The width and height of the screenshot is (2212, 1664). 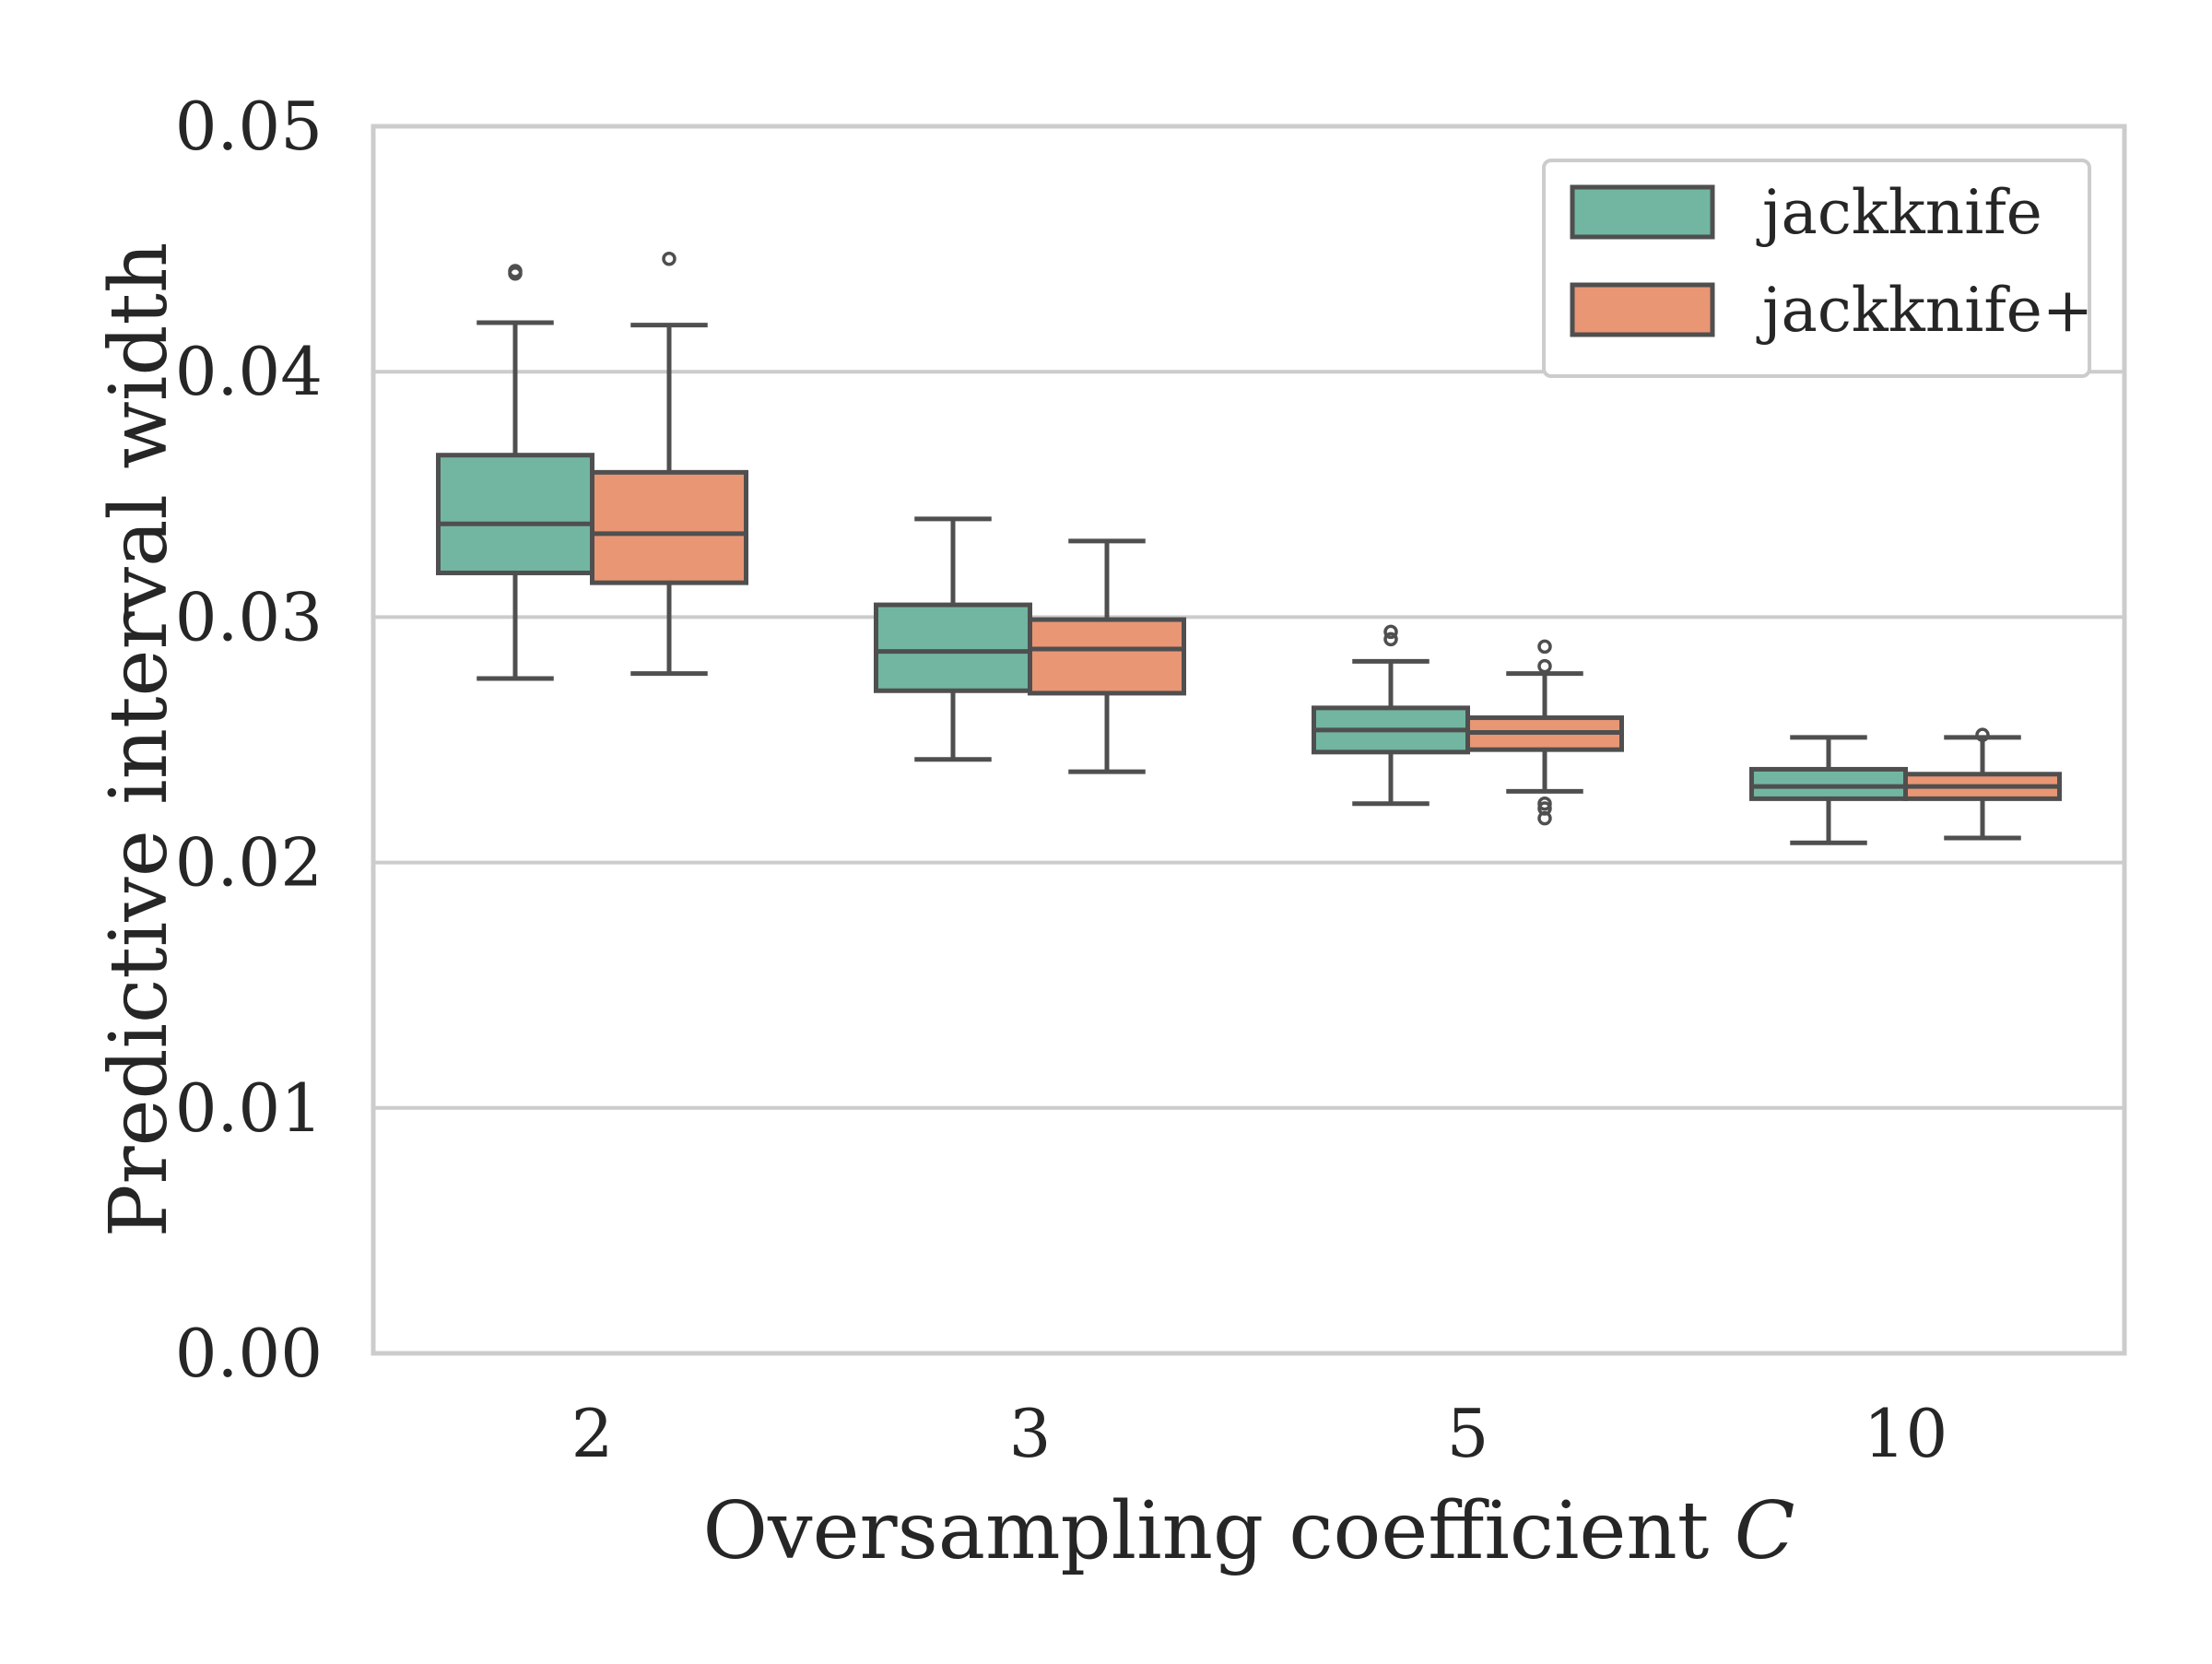 I want to click on y-tick-label-4: 0.04, so click(x=249, y=371).